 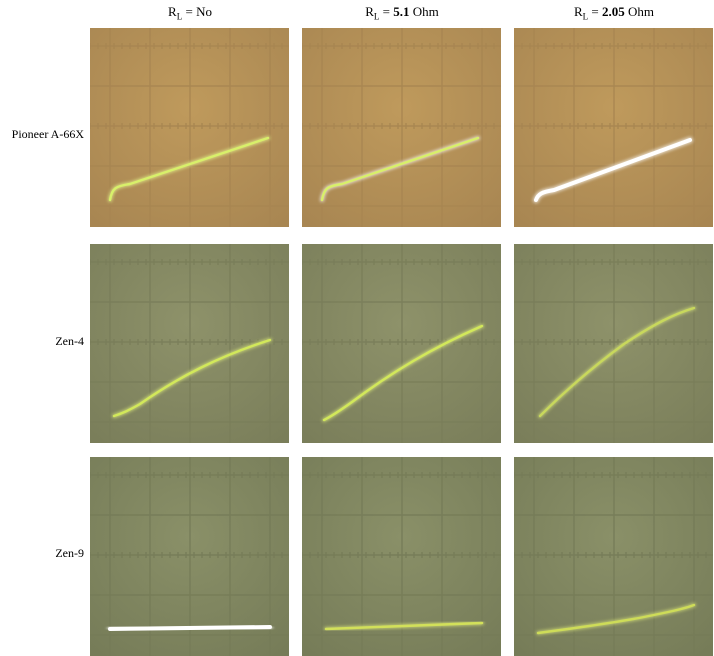 I want to click on column-header-0: RL = No, so click(x=190, y=13).